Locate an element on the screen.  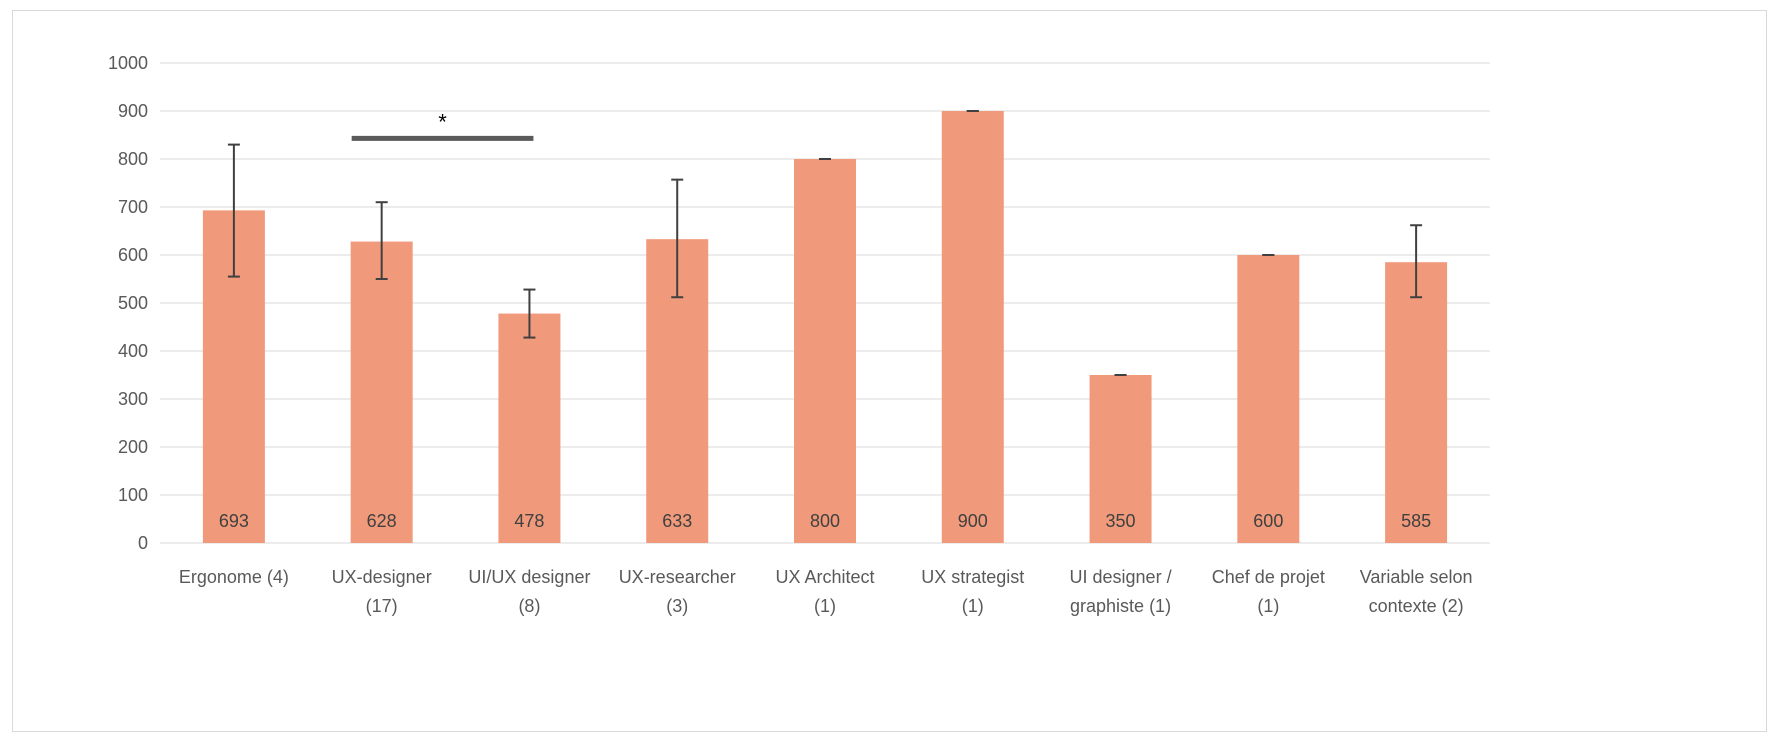
data-label: 633 is located at coordinates (677, 521).